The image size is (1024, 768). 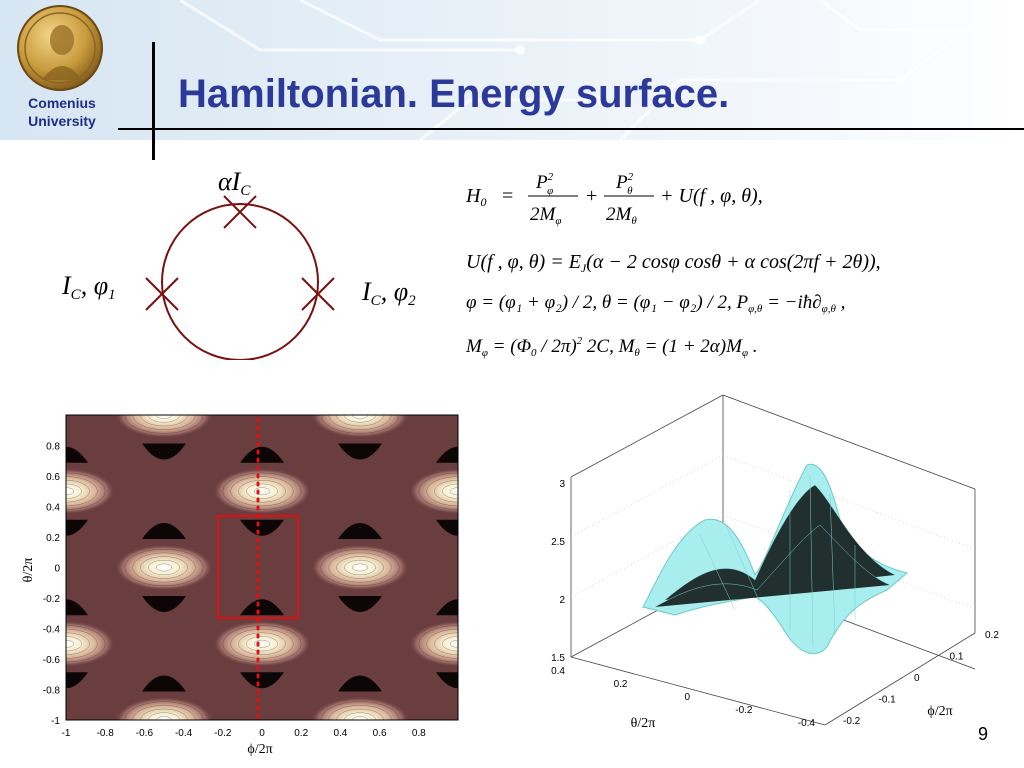 What do you see at coordinates (744, 710) in the screenshot?
I see `surface-theta-tick-label: -0.2` at bounding box center [744, 710].